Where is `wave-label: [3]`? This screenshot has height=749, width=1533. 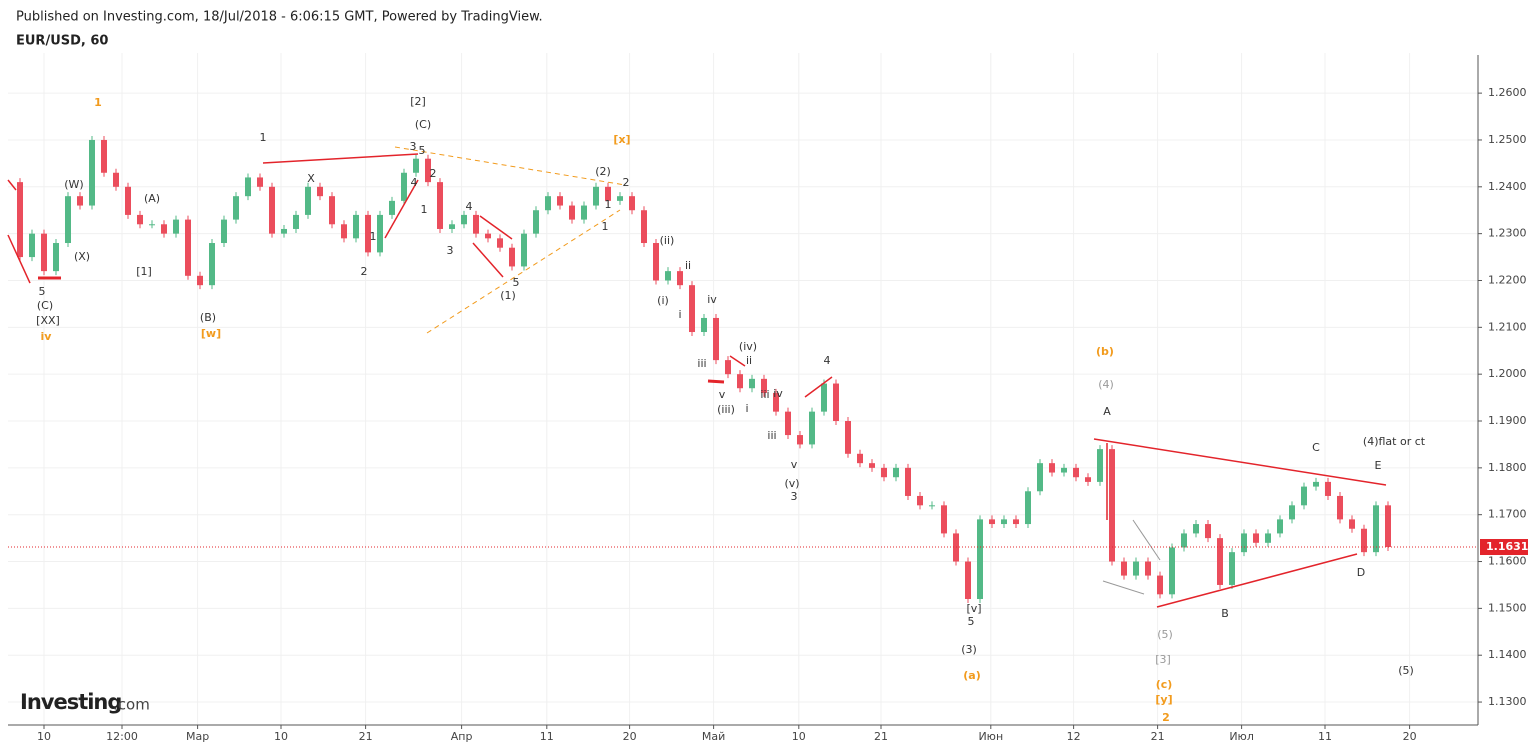 wave-label: [3] is located at coordinates (1163, 659).